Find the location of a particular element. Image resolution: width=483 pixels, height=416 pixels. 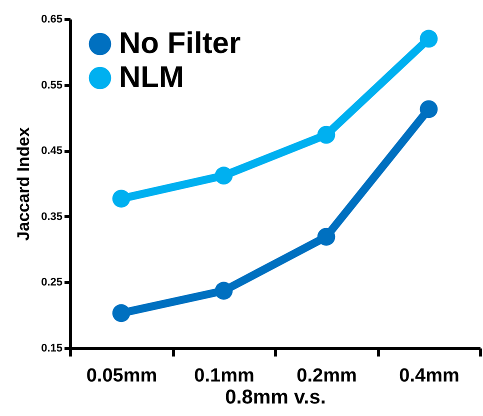

x-tick-label: 0.2mm is located at coordinates (326, 376).